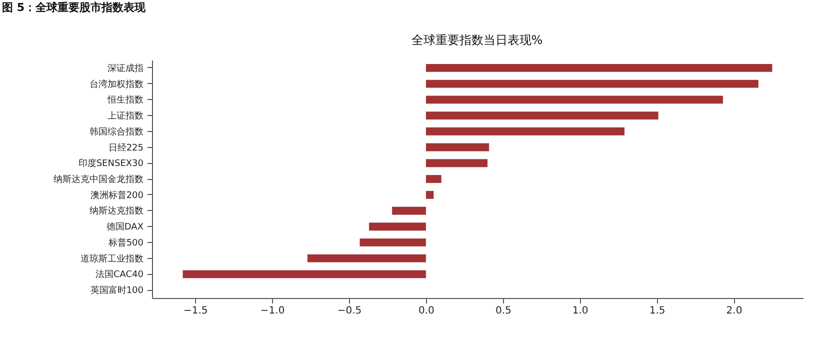 This screenshot has width=835, height=359. Describe the element at coordinates (119, 274) in the screenshot. I see `y-tick-label: 法国CAC40` at that location.